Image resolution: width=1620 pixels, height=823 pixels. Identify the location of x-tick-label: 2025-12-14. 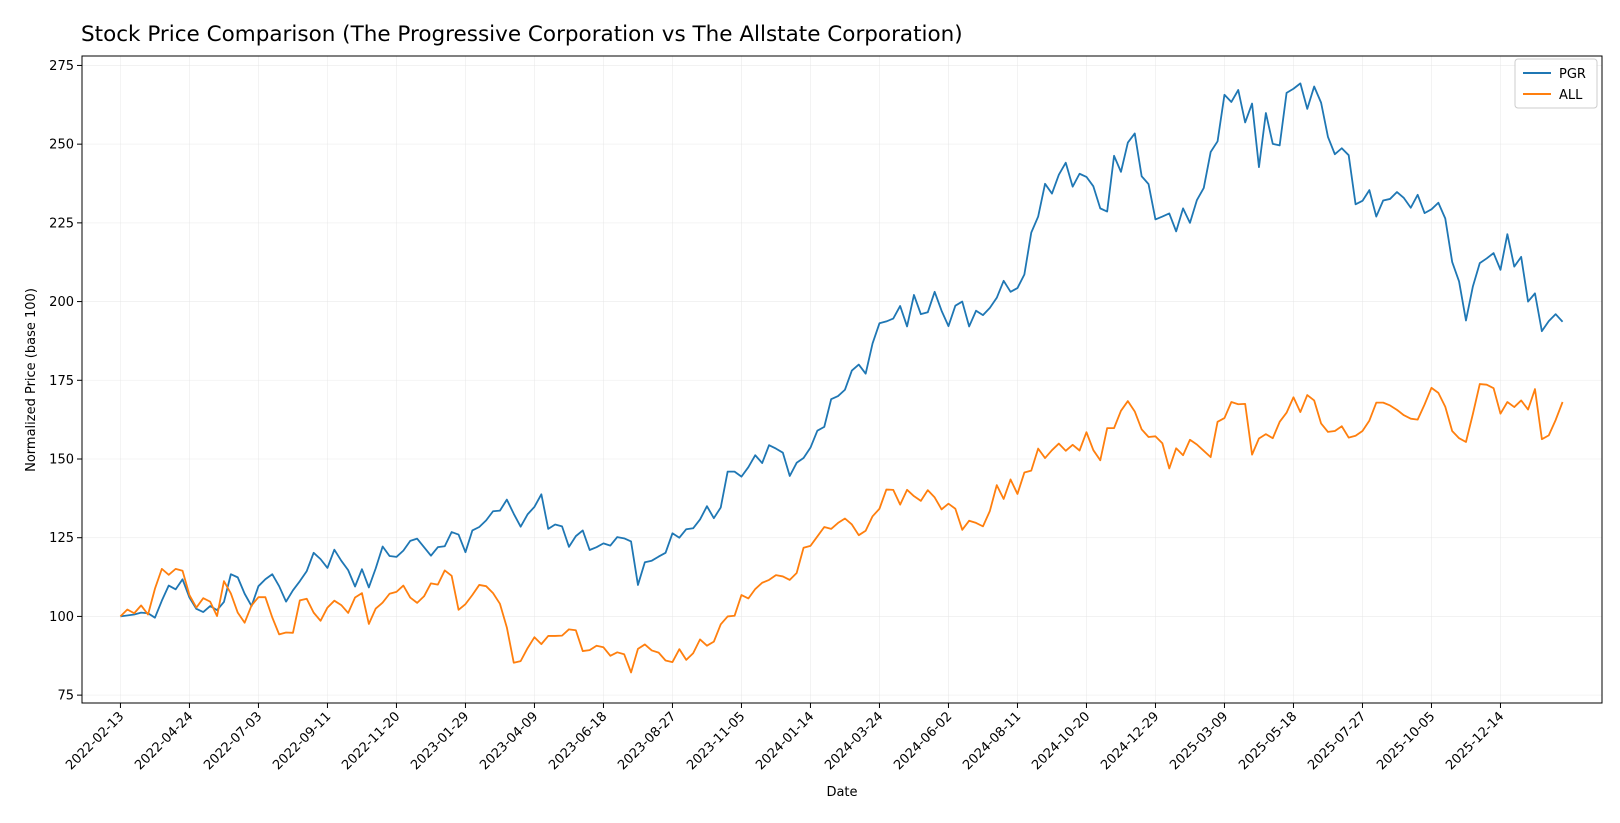
(1475, 741).